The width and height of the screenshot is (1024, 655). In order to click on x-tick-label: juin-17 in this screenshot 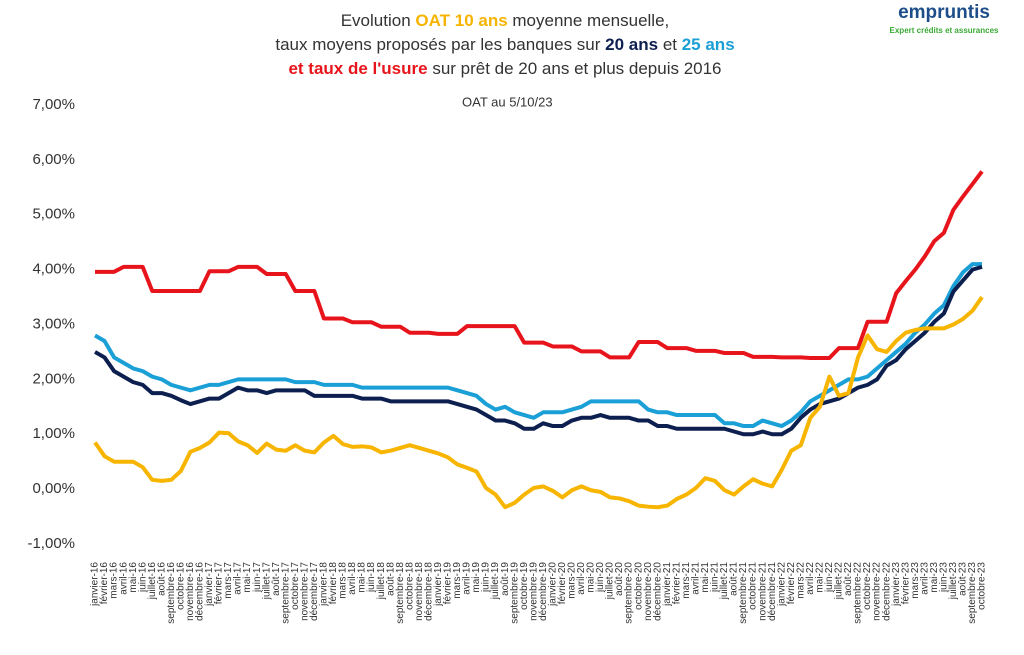, I will do `click(257, 577)`.